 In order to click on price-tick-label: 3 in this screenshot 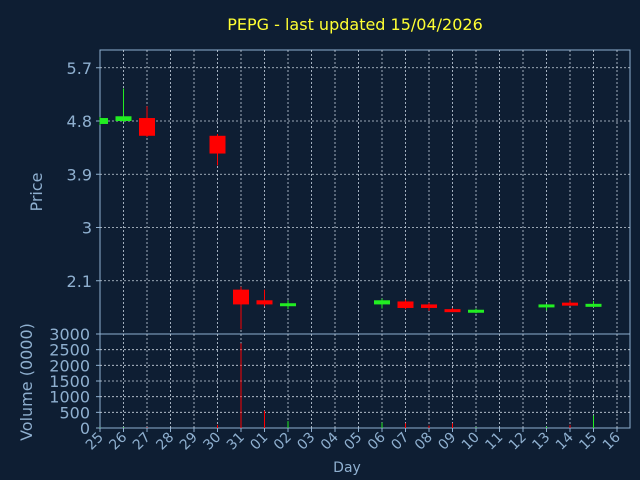, I will do `click(87, 228)`.